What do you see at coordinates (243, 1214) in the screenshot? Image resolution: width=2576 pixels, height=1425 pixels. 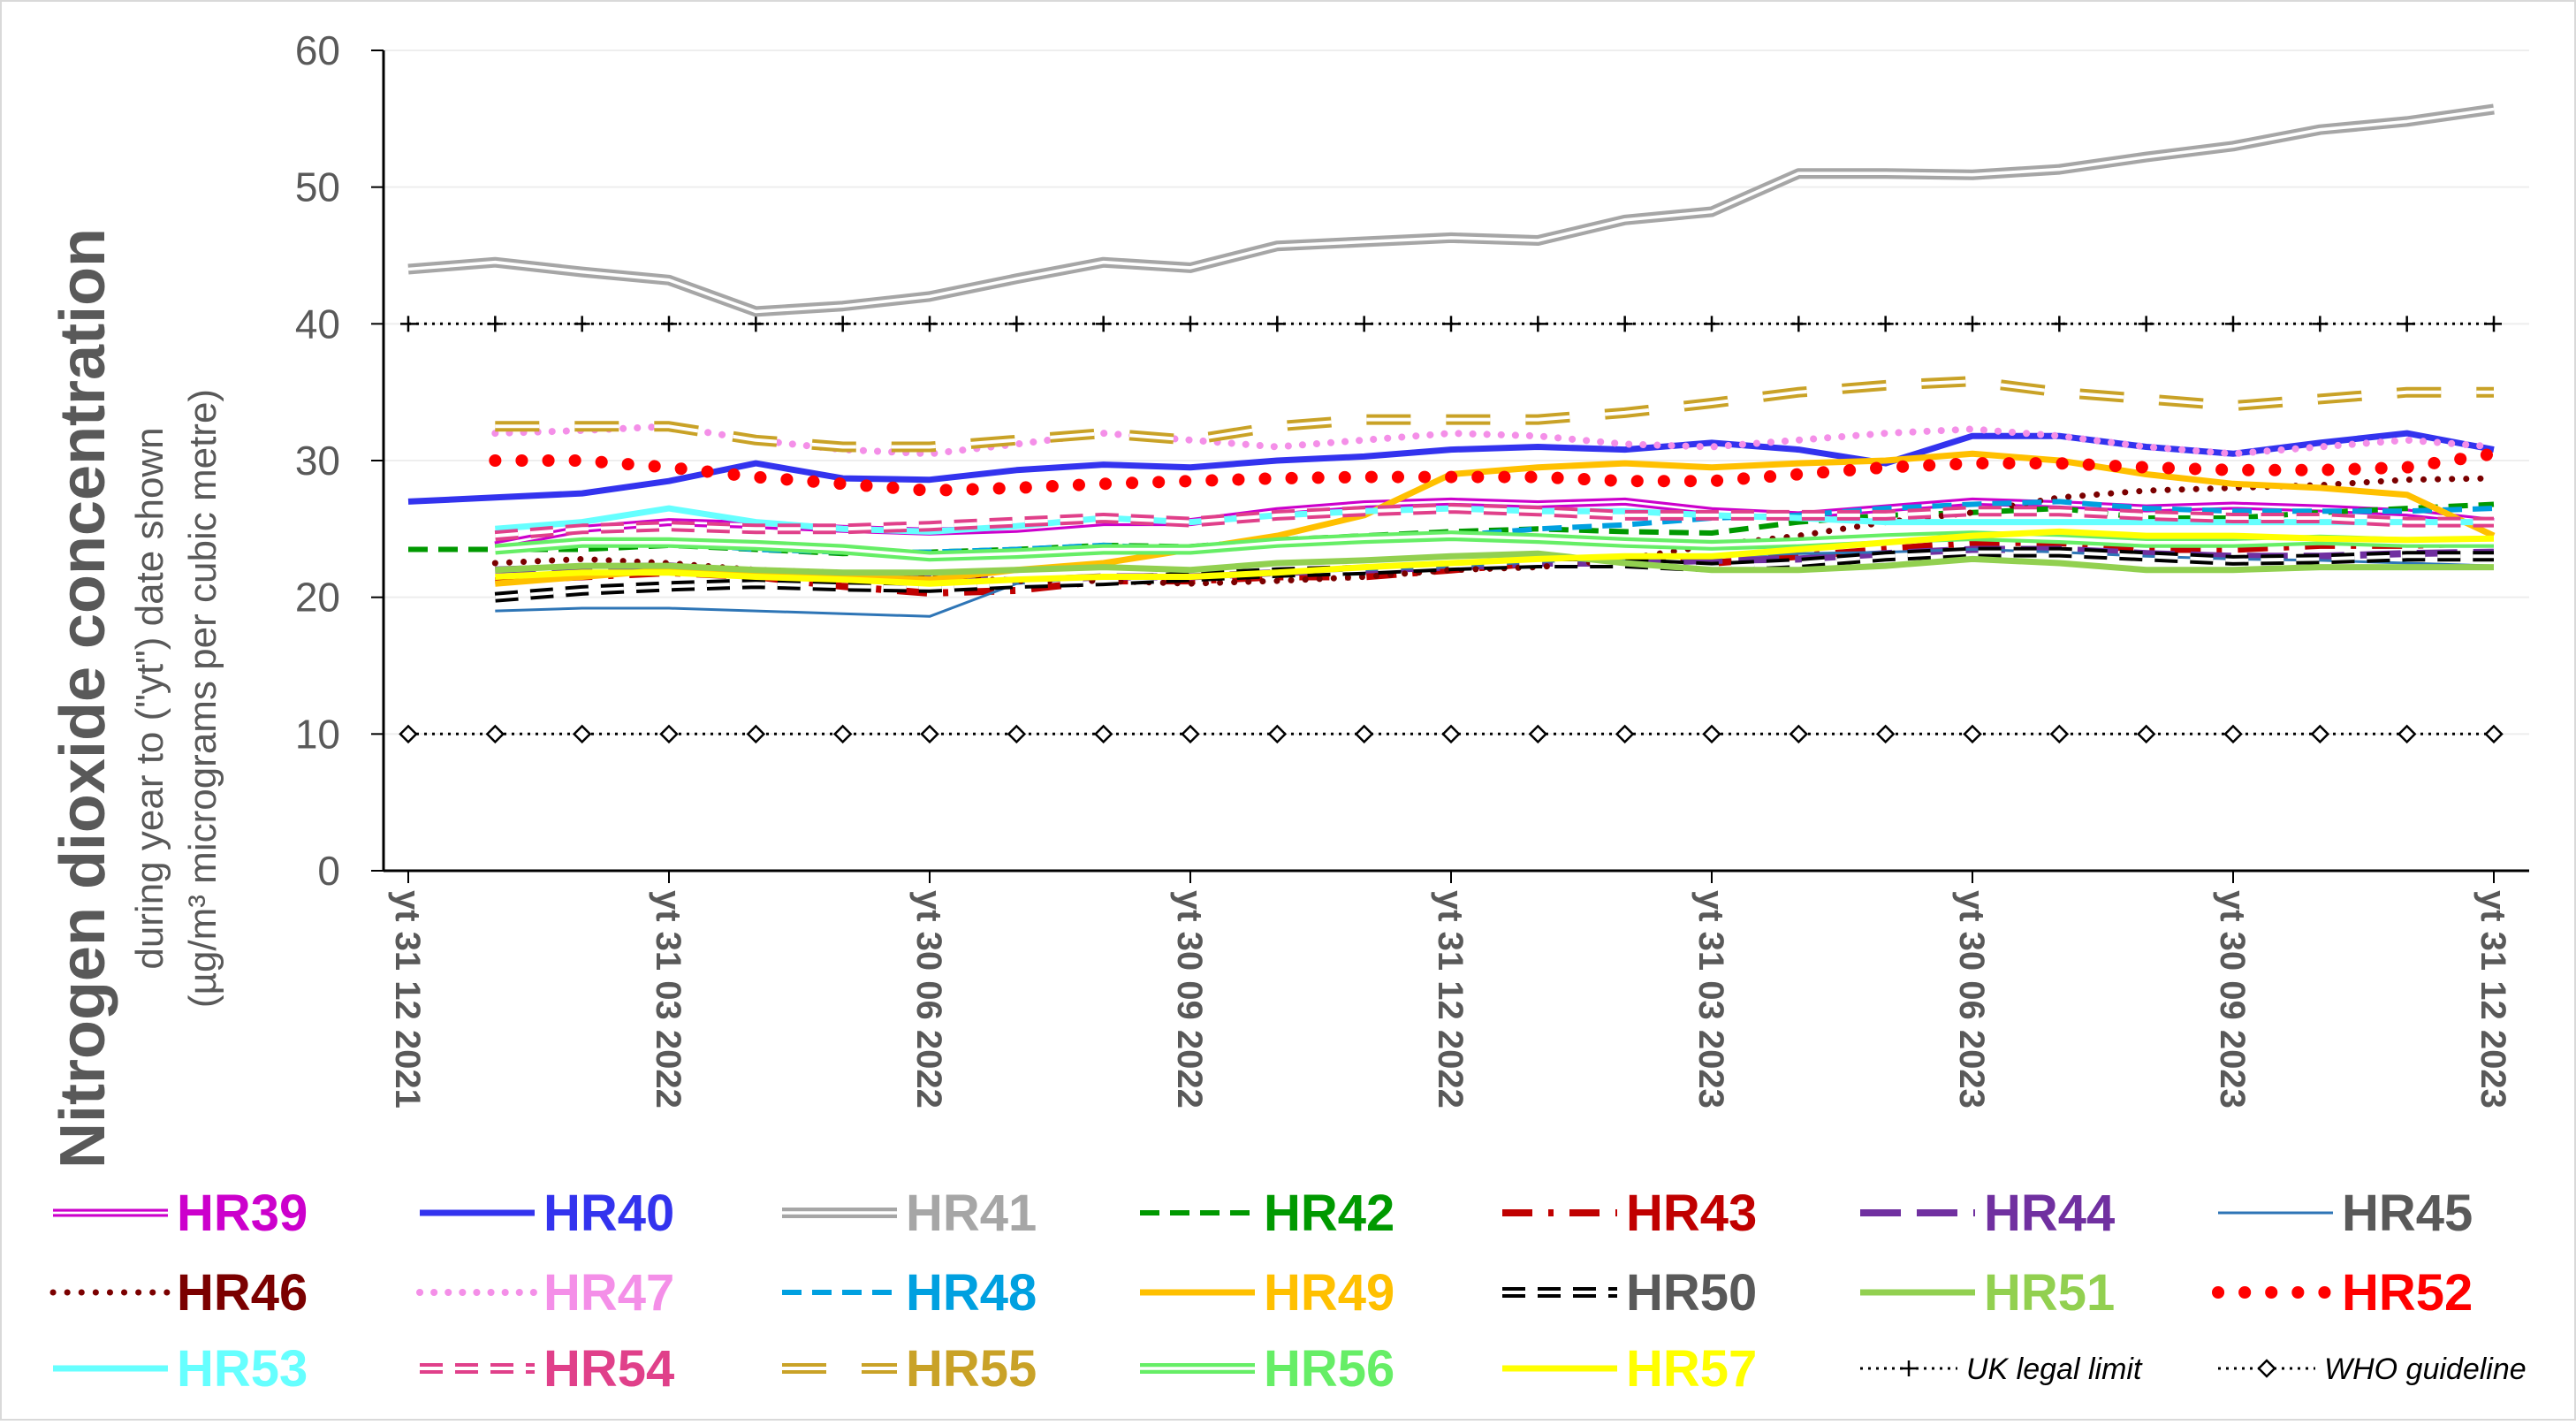 I see `legend-label: HR39` at bounding box center [243, 1214].